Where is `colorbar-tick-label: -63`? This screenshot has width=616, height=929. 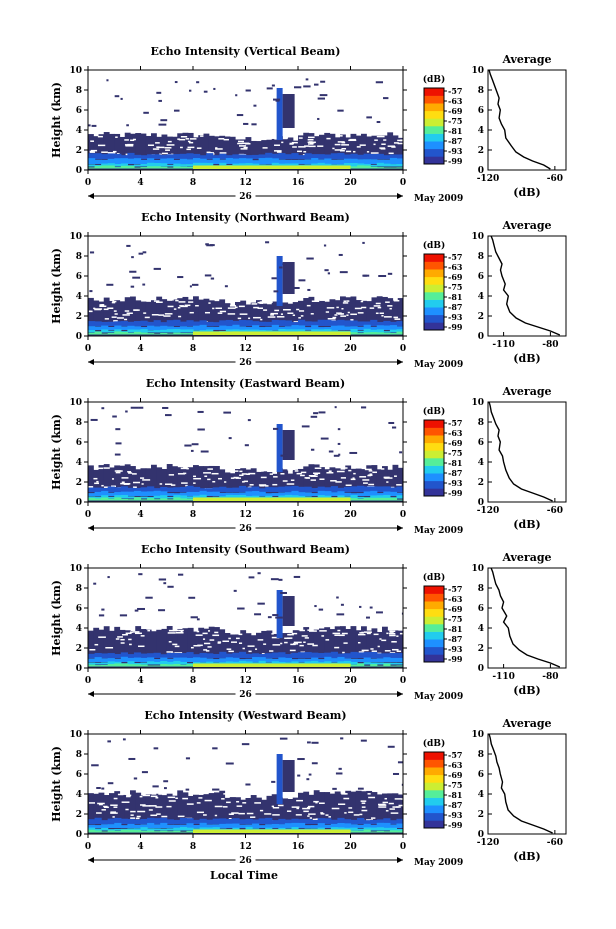
colorbar-tick-label: -63 is located at coordinates (455, 765).